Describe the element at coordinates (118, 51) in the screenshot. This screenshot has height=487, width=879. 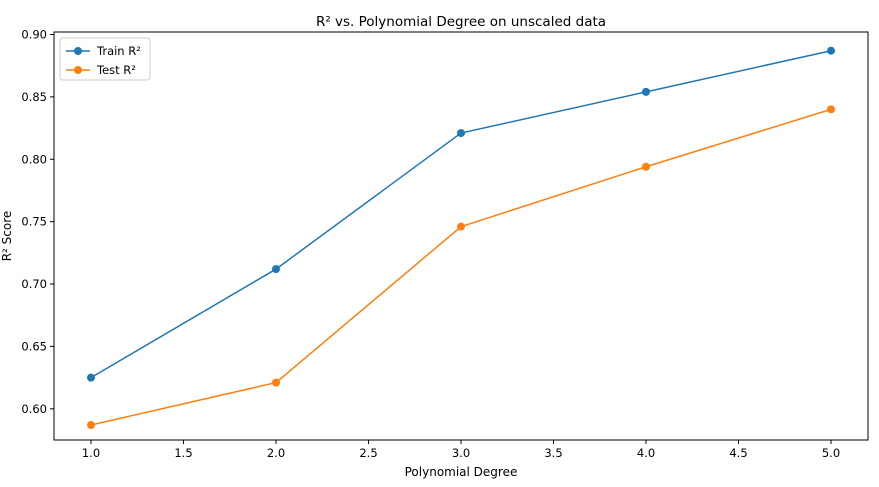
I see `legend-label: Train R²` at that location.